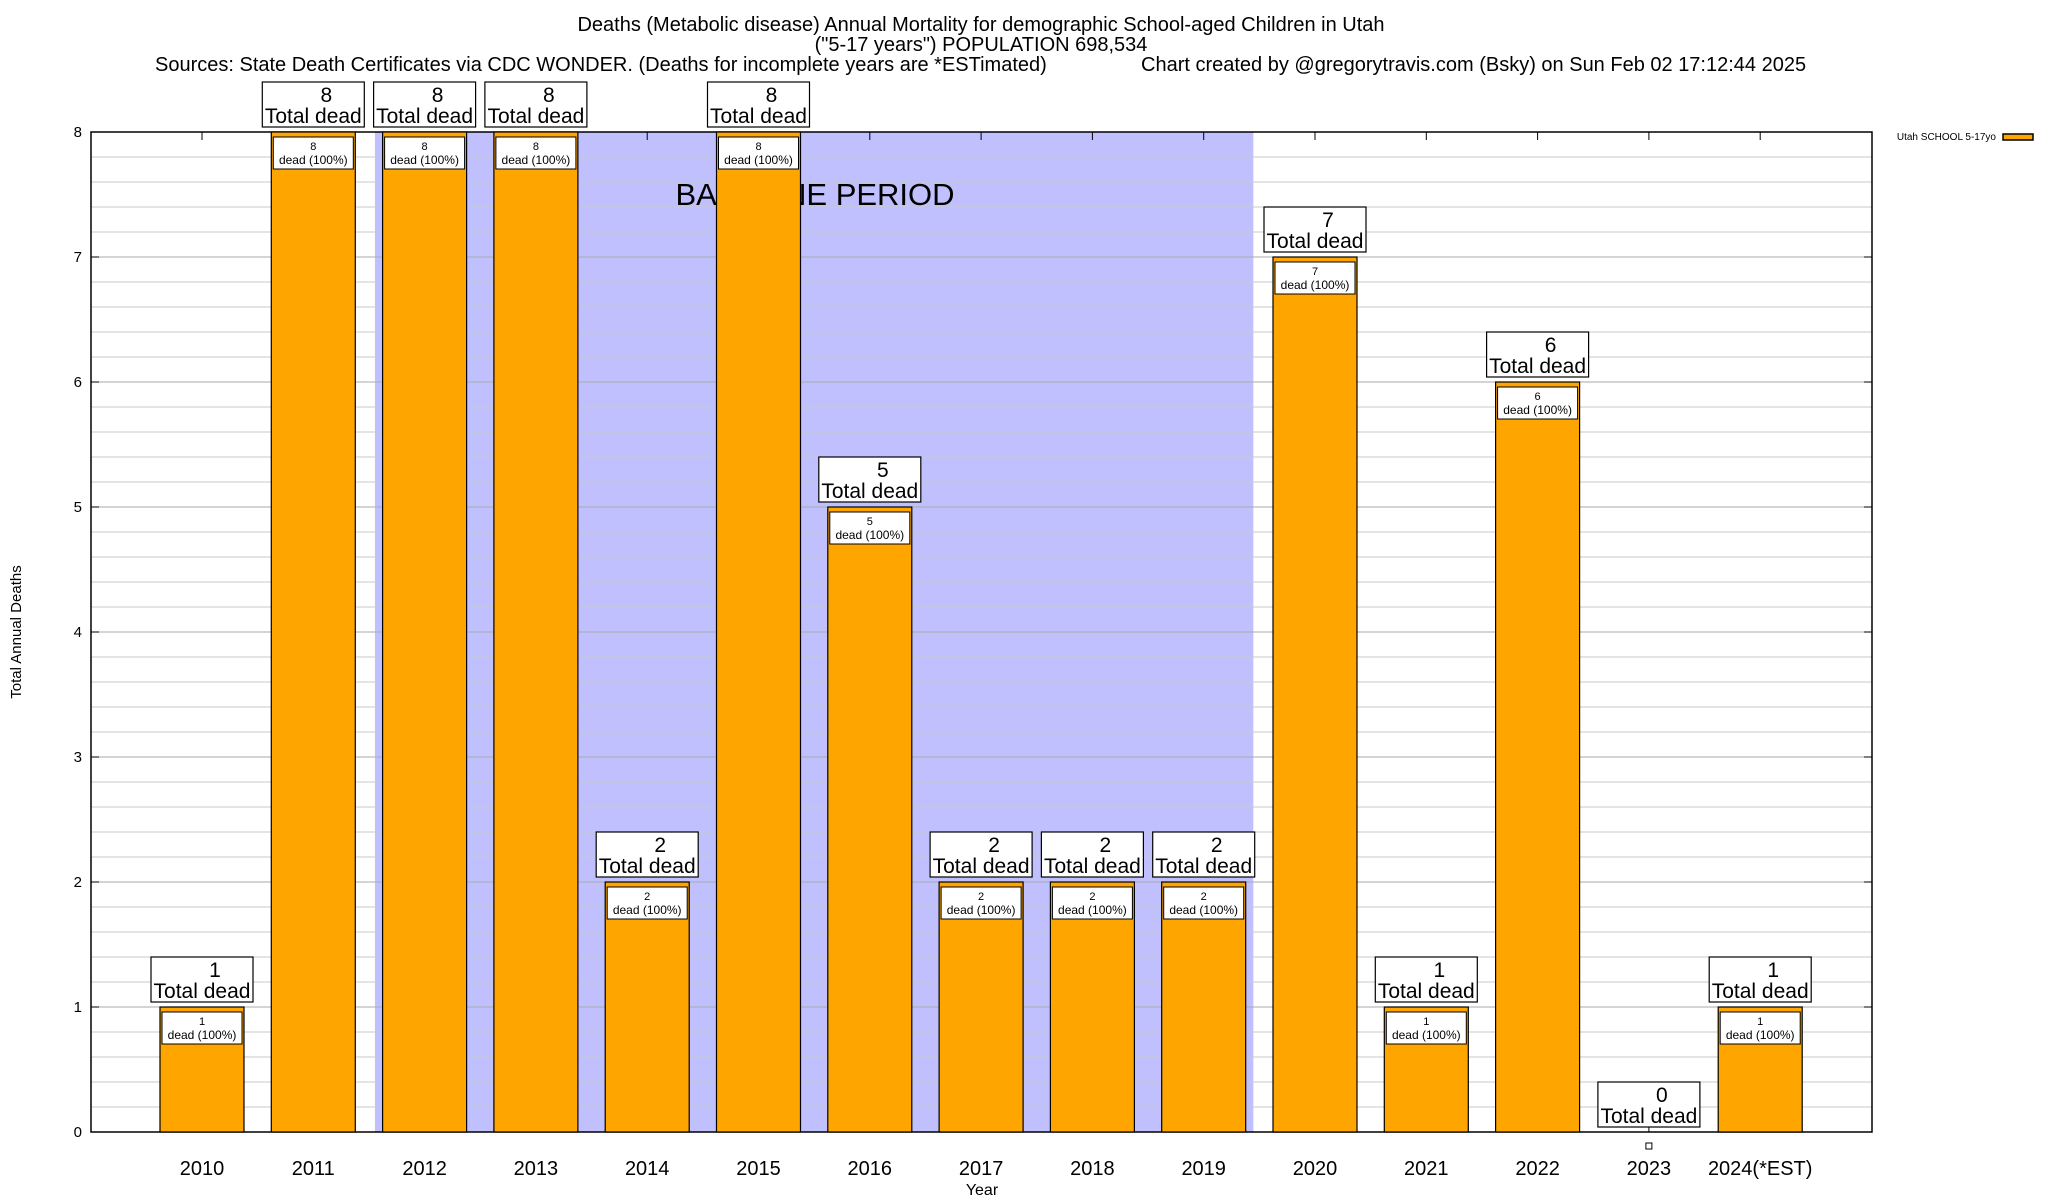 The image size is (2048, 1200). I want to click on bar-inner-value: 7, so click(1315, 272).